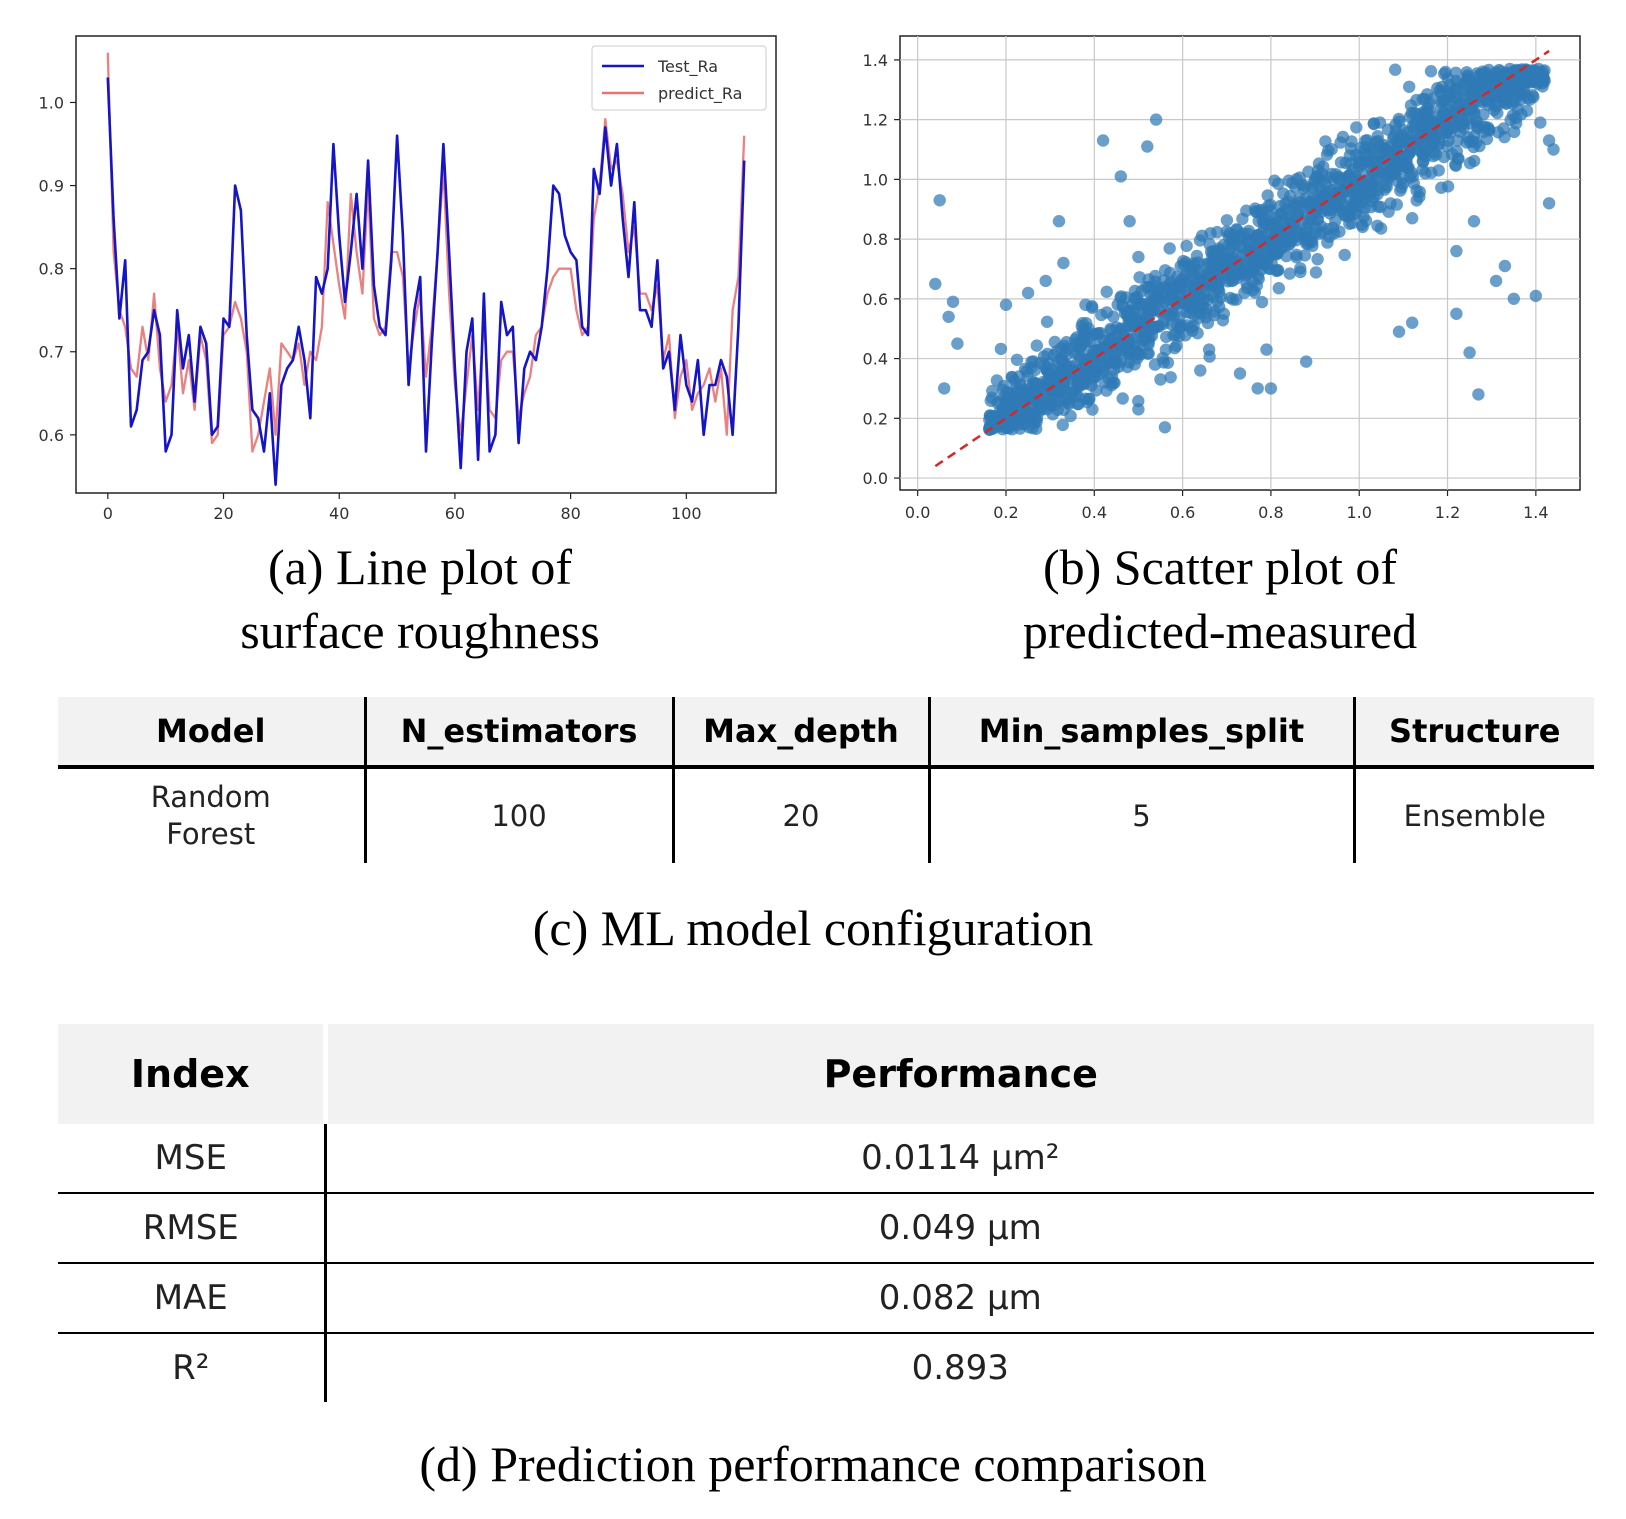  What do you see at coordinates (193, 1074) in the screenshot?
I see `performance-header-index: Index` at bounding box center [193, 1074].